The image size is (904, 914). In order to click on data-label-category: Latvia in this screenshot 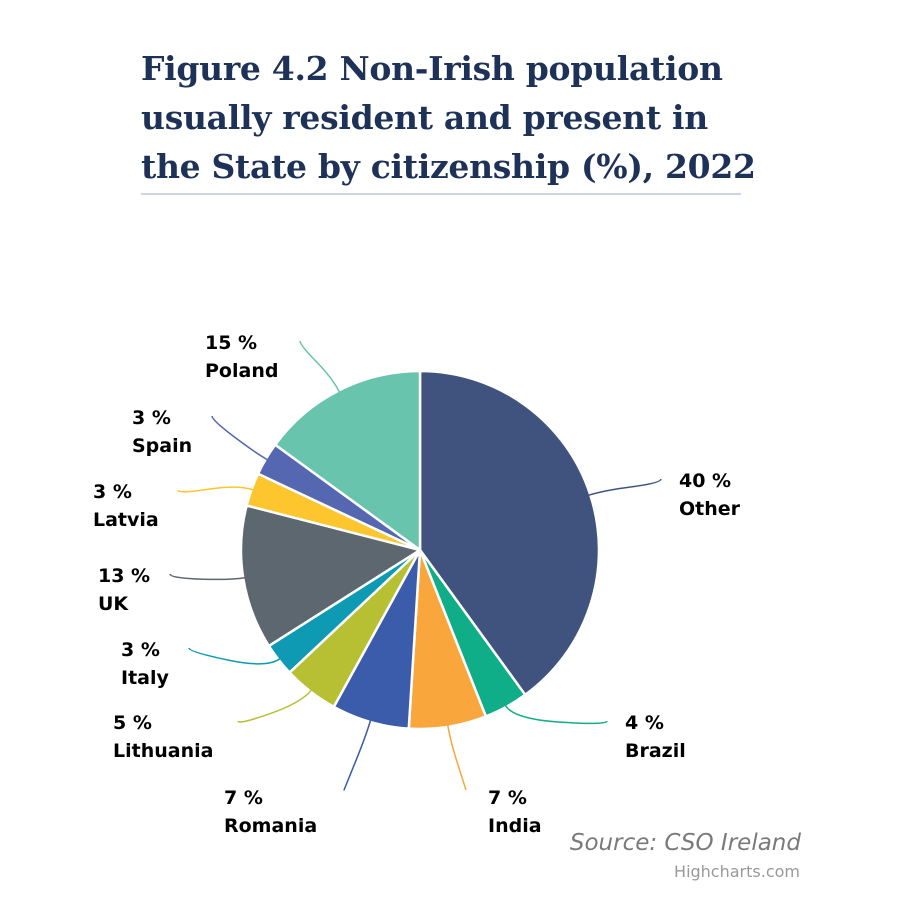, I will do `click(126, 520)`.